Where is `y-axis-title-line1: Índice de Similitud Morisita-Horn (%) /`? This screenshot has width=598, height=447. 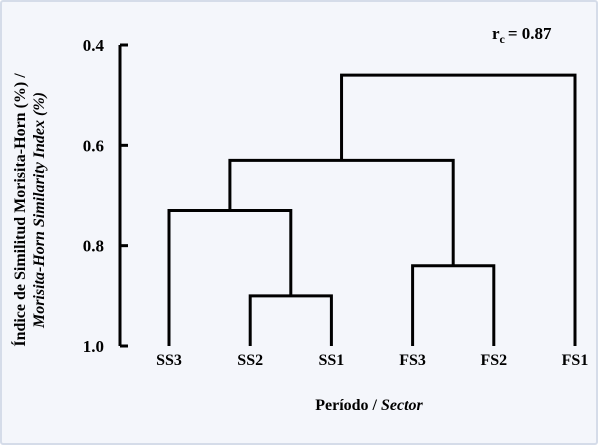
y-axis-title-line1: Índice de Similitud Morisita-Horn (%) / is located at coordinates (19, 210).